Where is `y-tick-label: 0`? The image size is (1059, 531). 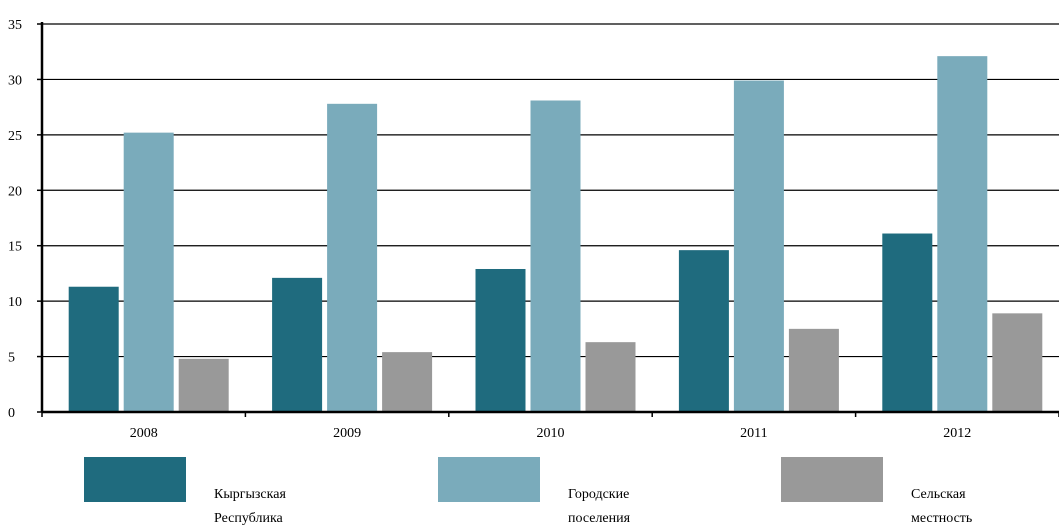
y-tick-label: 0 is located at coordinates (11, 413).